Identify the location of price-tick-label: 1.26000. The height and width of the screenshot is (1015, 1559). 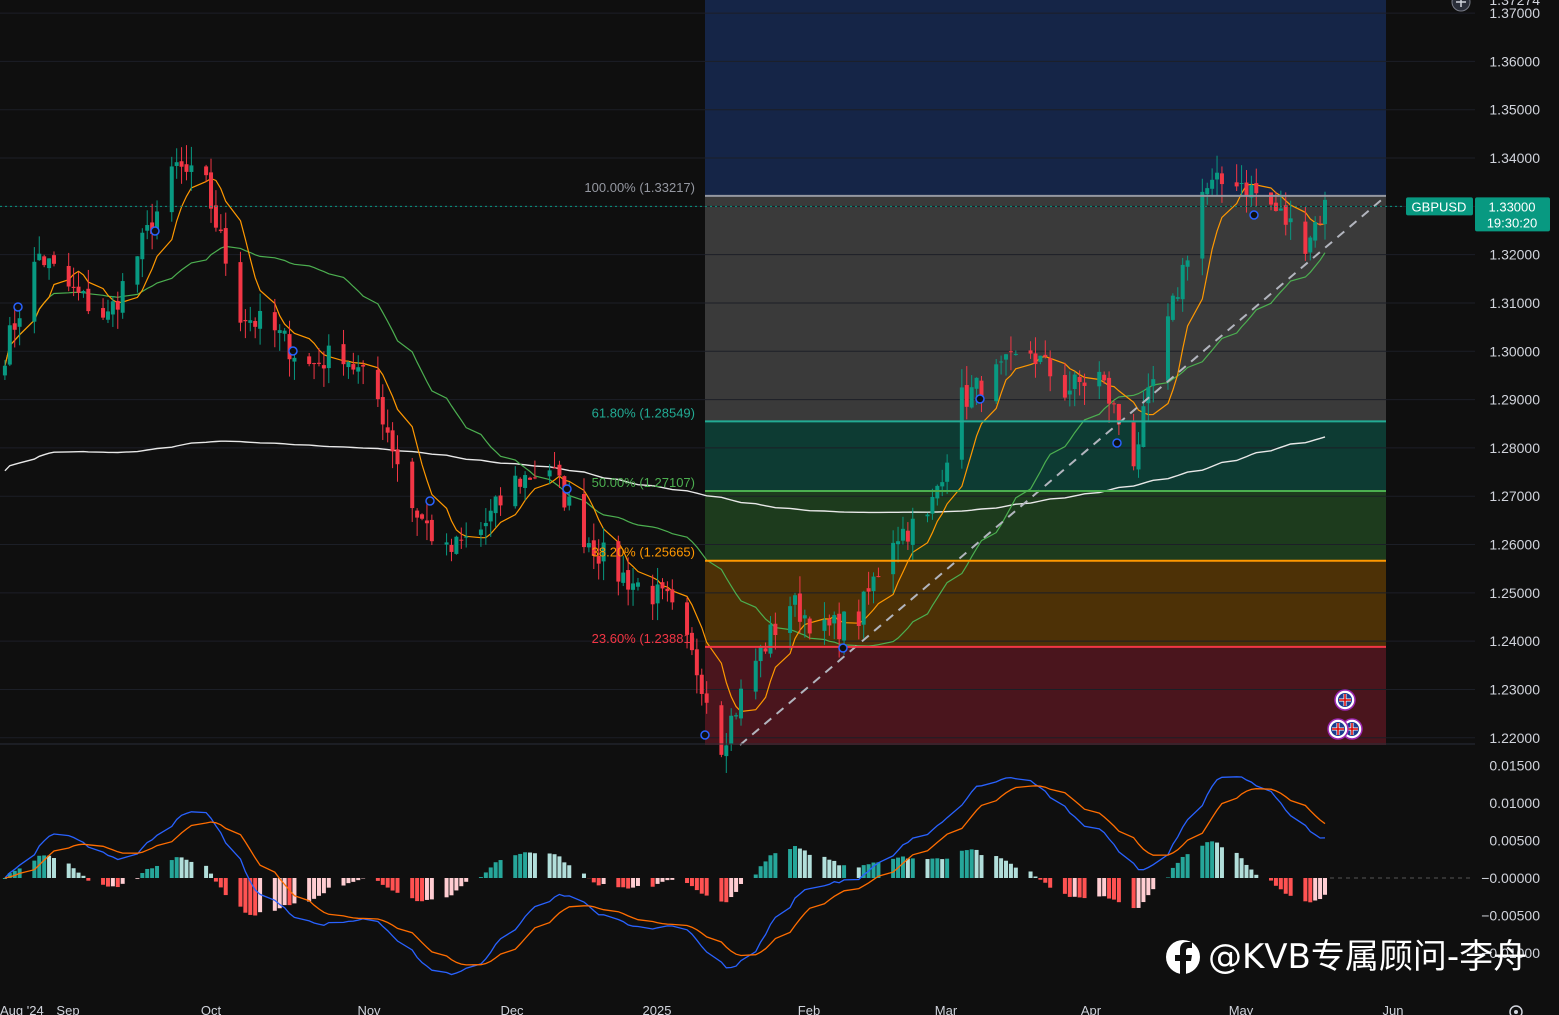
(1514, 545).